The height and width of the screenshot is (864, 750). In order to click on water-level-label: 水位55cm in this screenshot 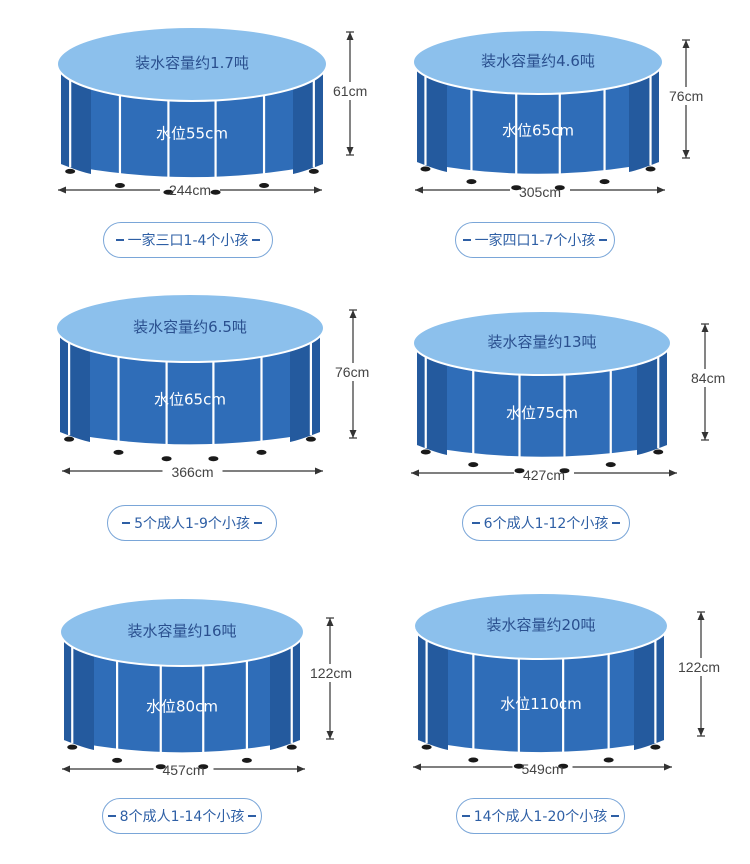, I will do `click(192, 134)`.